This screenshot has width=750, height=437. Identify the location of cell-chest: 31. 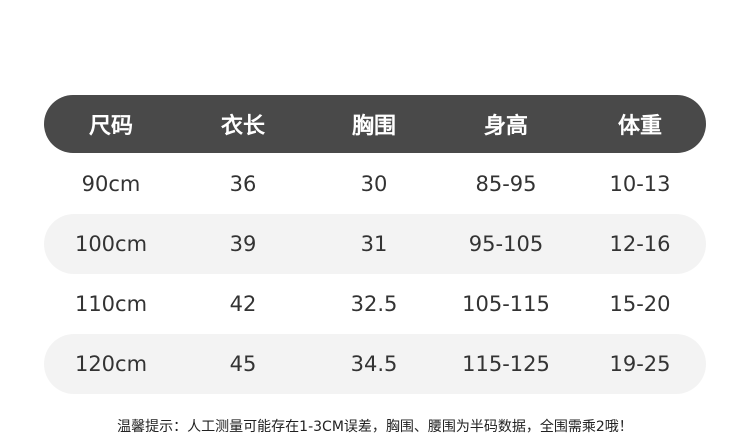
(374, 244).